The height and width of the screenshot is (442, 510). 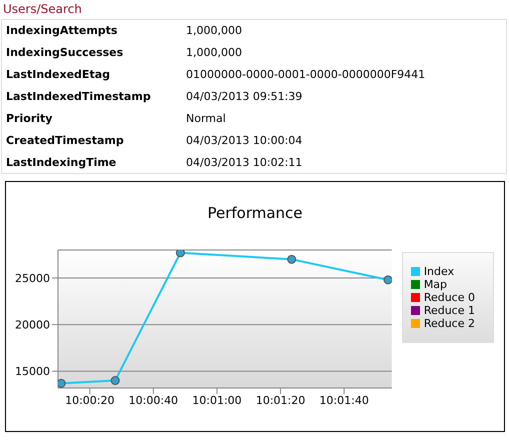 What do you see at coordinates (153, 400) in the screenshot?
I see `x-tick-label: 10:00:40` at bounding box center [153, 400].